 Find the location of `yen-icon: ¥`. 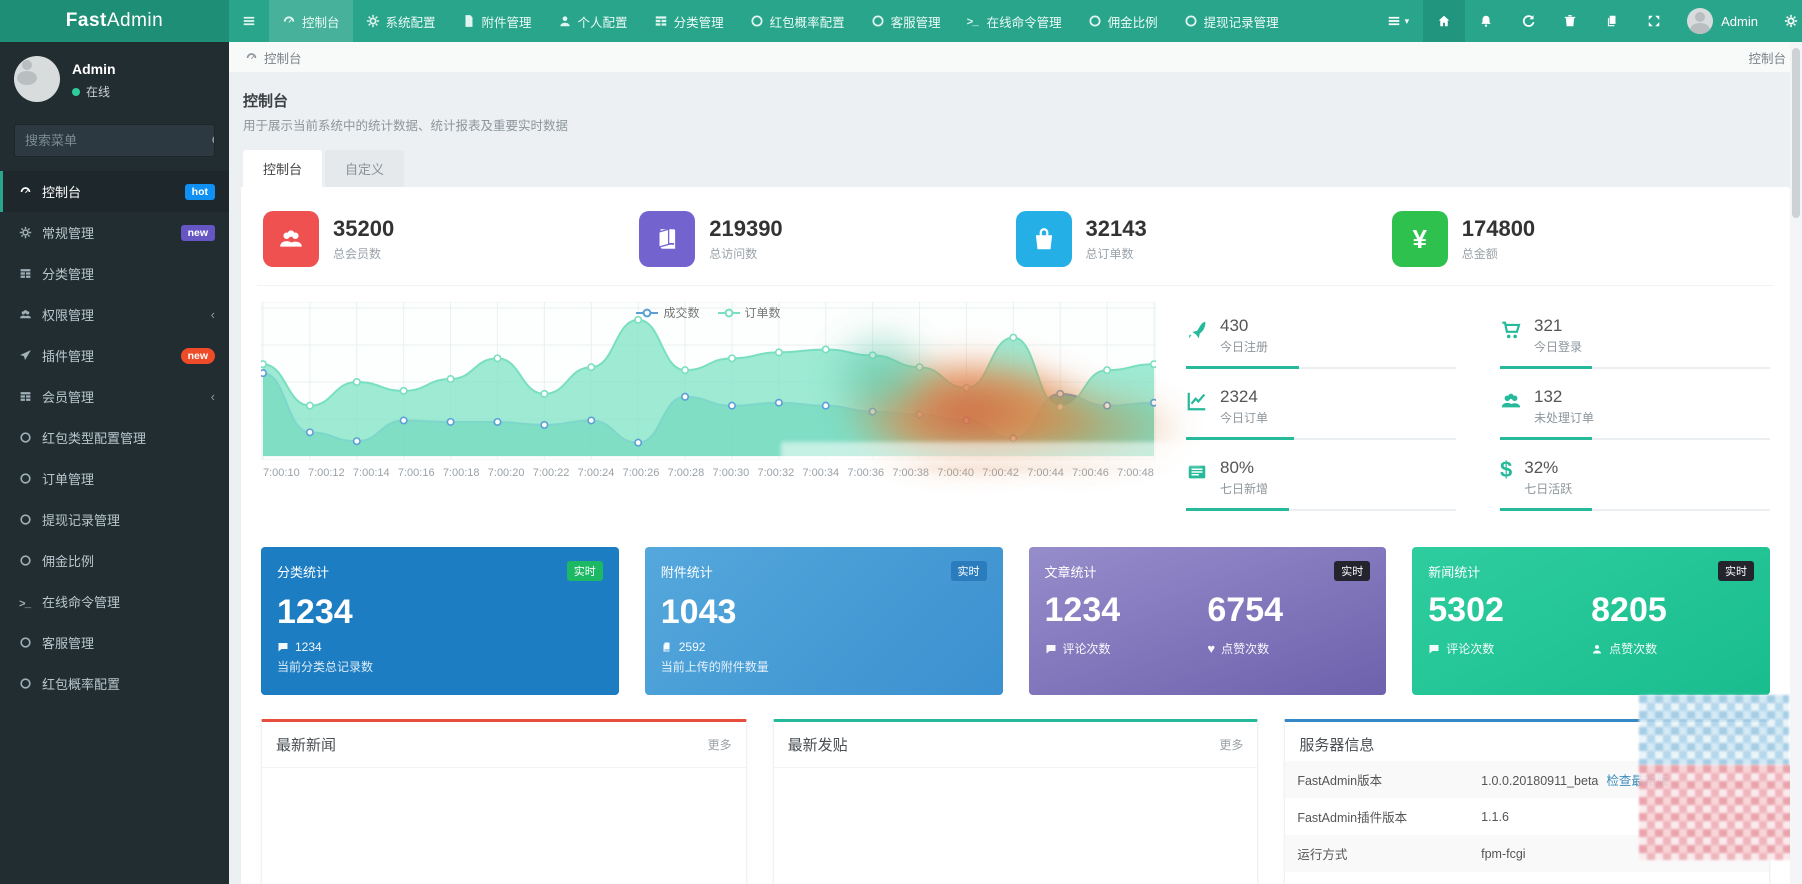

yen-icon: ¥ is located at coordinates (1419, 239).